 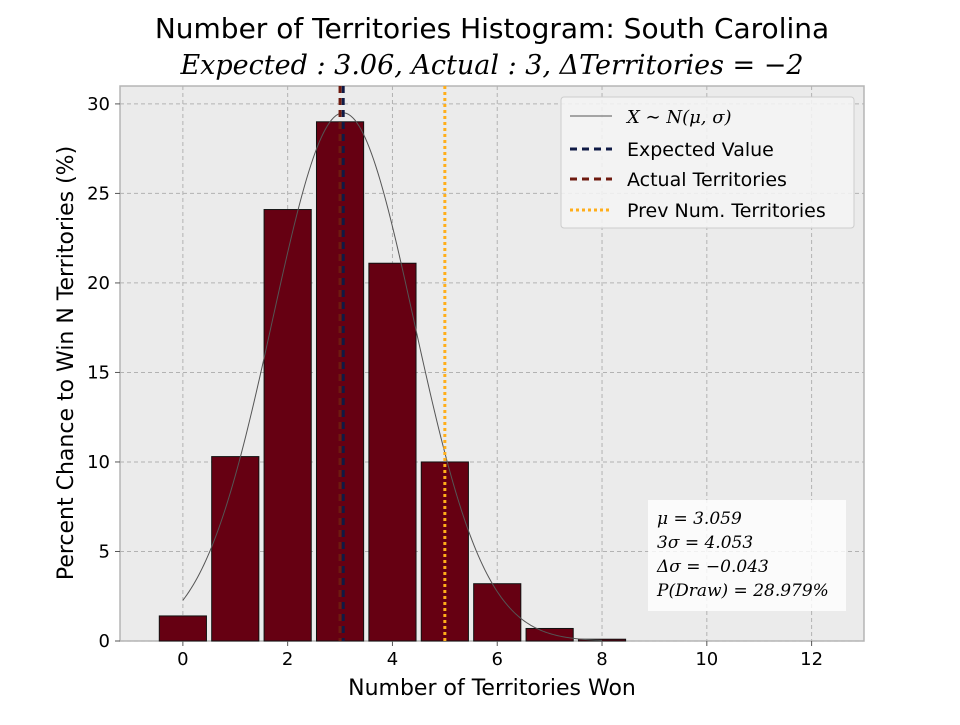 What do you see at coordinates (678, 117) in the screenshot?
I see `legend-label: X ∼ N(μ, σ)` at bounding box center [678, 117].